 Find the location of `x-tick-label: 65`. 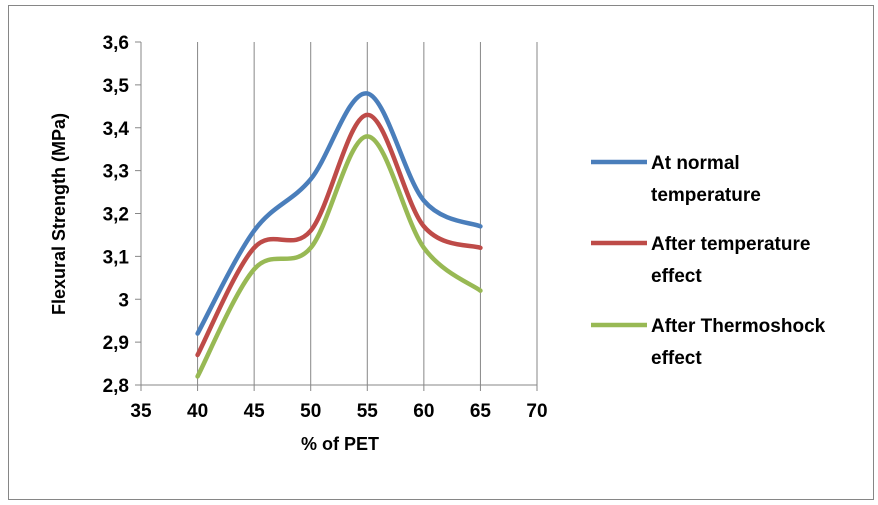

x-tick-label: 65 is located at coordinates (481, 411).